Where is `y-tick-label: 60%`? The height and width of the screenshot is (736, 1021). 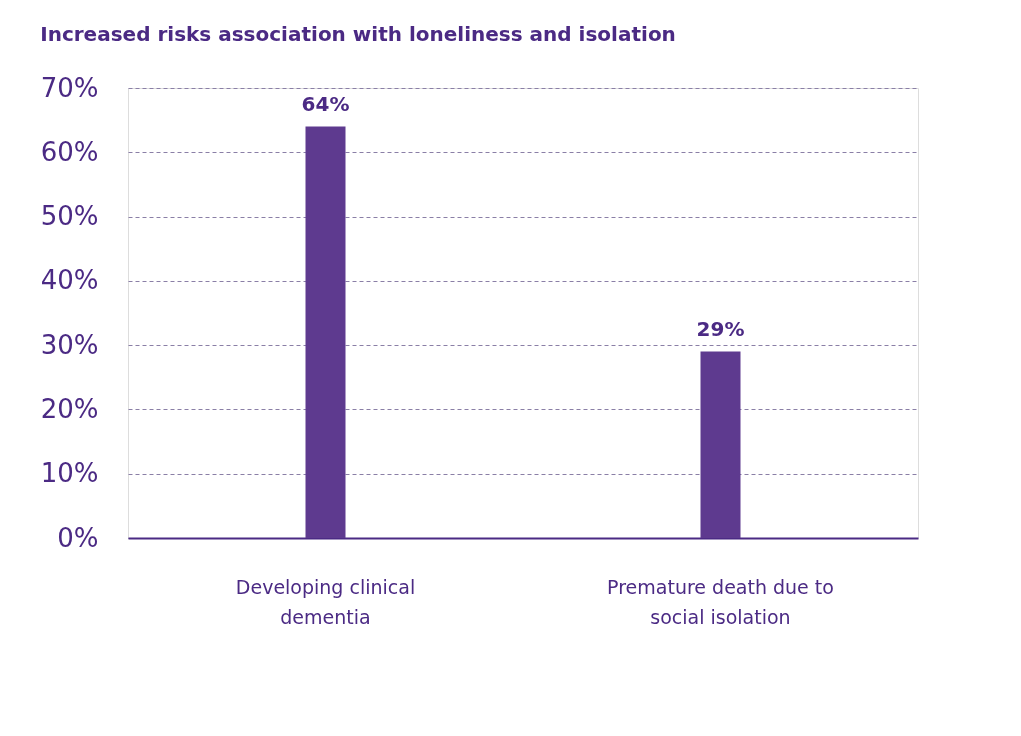
y-tick-label: 60% is located at coordinates (69, 151).